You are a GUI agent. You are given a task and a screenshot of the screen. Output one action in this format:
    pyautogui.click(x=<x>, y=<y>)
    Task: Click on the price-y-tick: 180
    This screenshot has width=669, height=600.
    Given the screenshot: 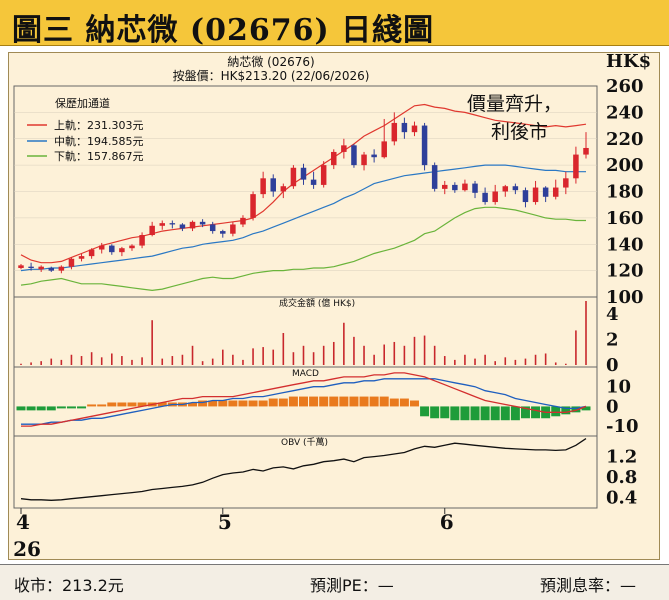 What is the action you would take?
    pyautogui.click(x=625, y=192)
    